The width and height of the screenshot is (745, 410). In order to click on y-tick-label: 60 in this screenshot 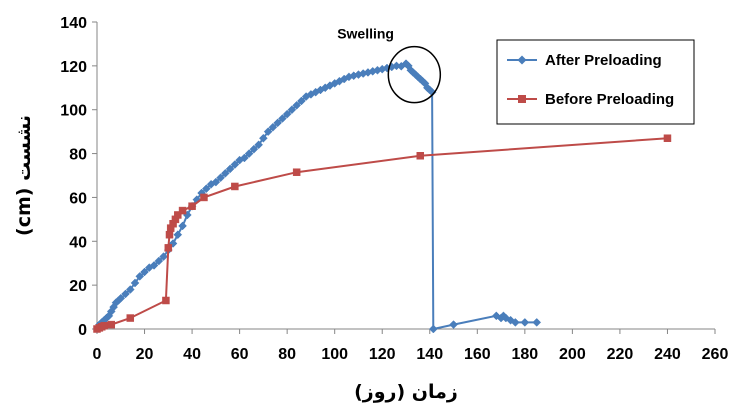, I will do `click(78, 198)`.